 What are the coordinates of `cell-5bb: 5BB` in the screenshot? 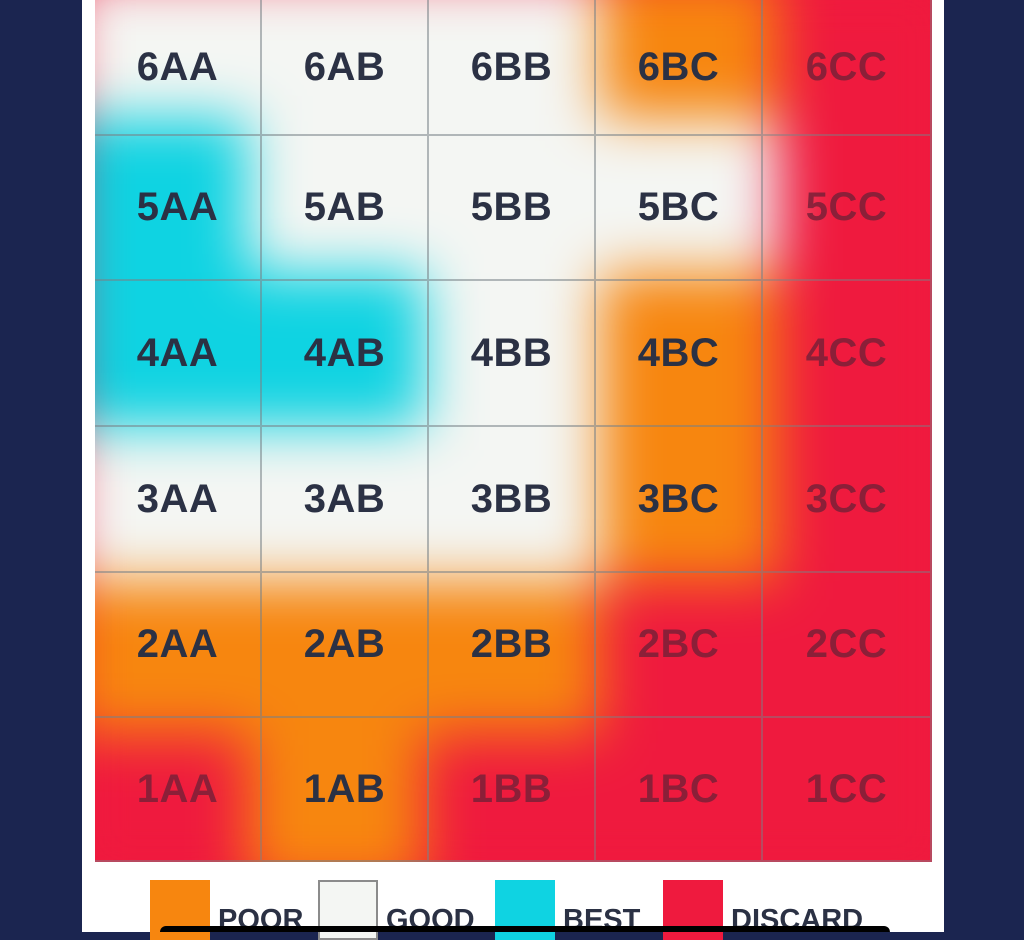 It's located at (512, 208).